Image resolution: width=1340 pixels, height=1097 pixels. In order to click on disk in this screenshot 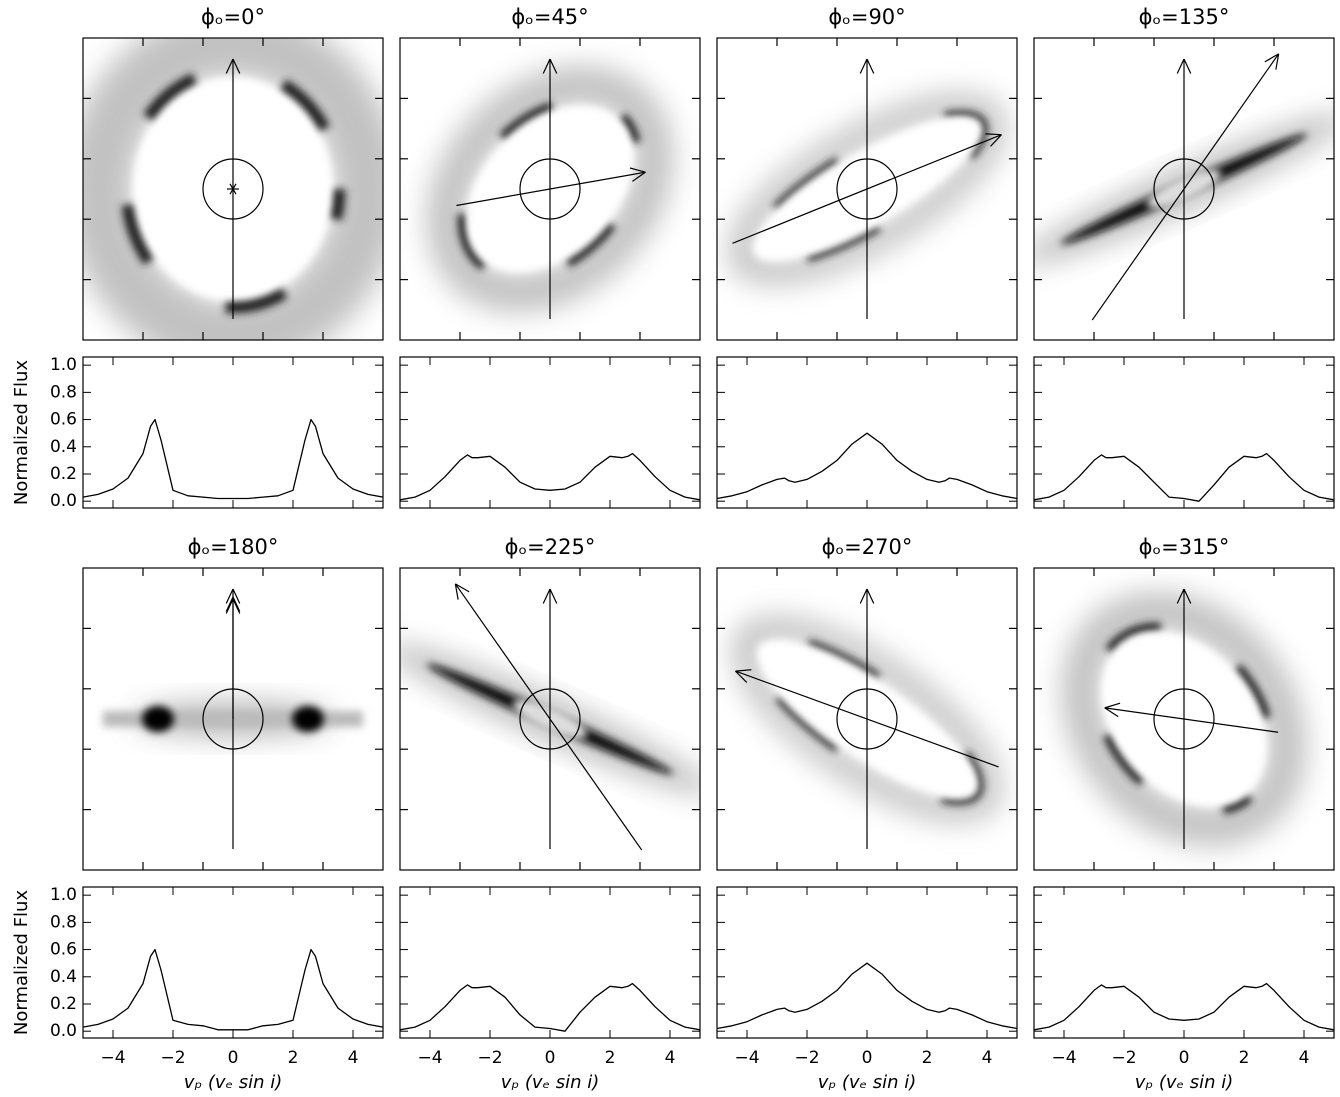, I will do `click(1184, 189)`.